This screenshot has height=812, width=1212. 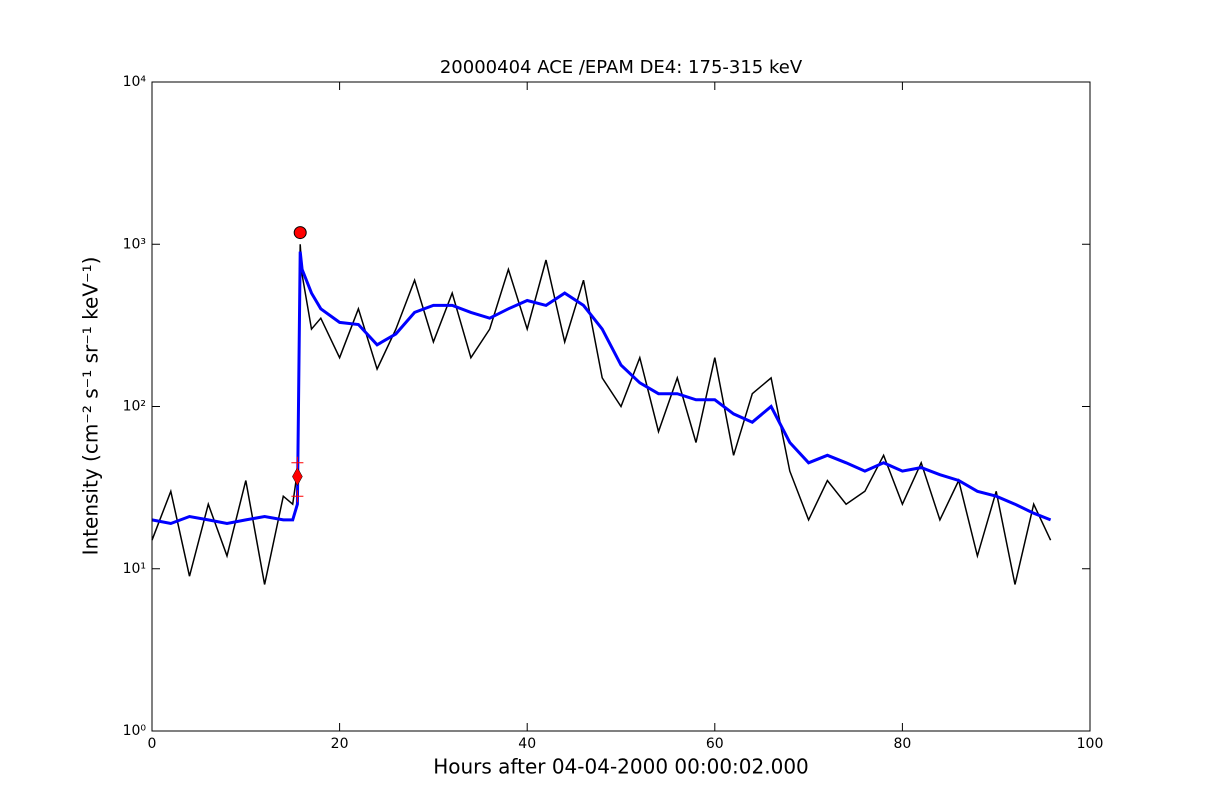 What do you see at coordinates (134, 244) in the screenshot?
I see `y-tick-label: 10³` at bounding box center [134, 244].